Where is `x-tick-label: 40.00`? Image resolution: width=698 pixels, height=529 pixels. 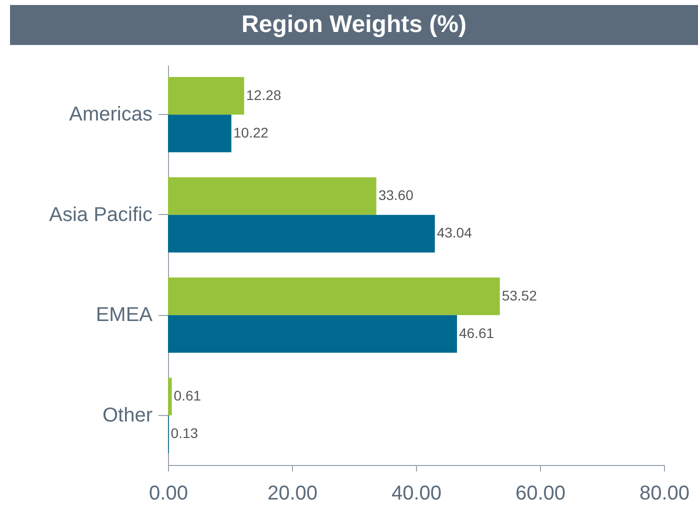 x-tick-label: 40.00 is located at coordinates (416, 493).